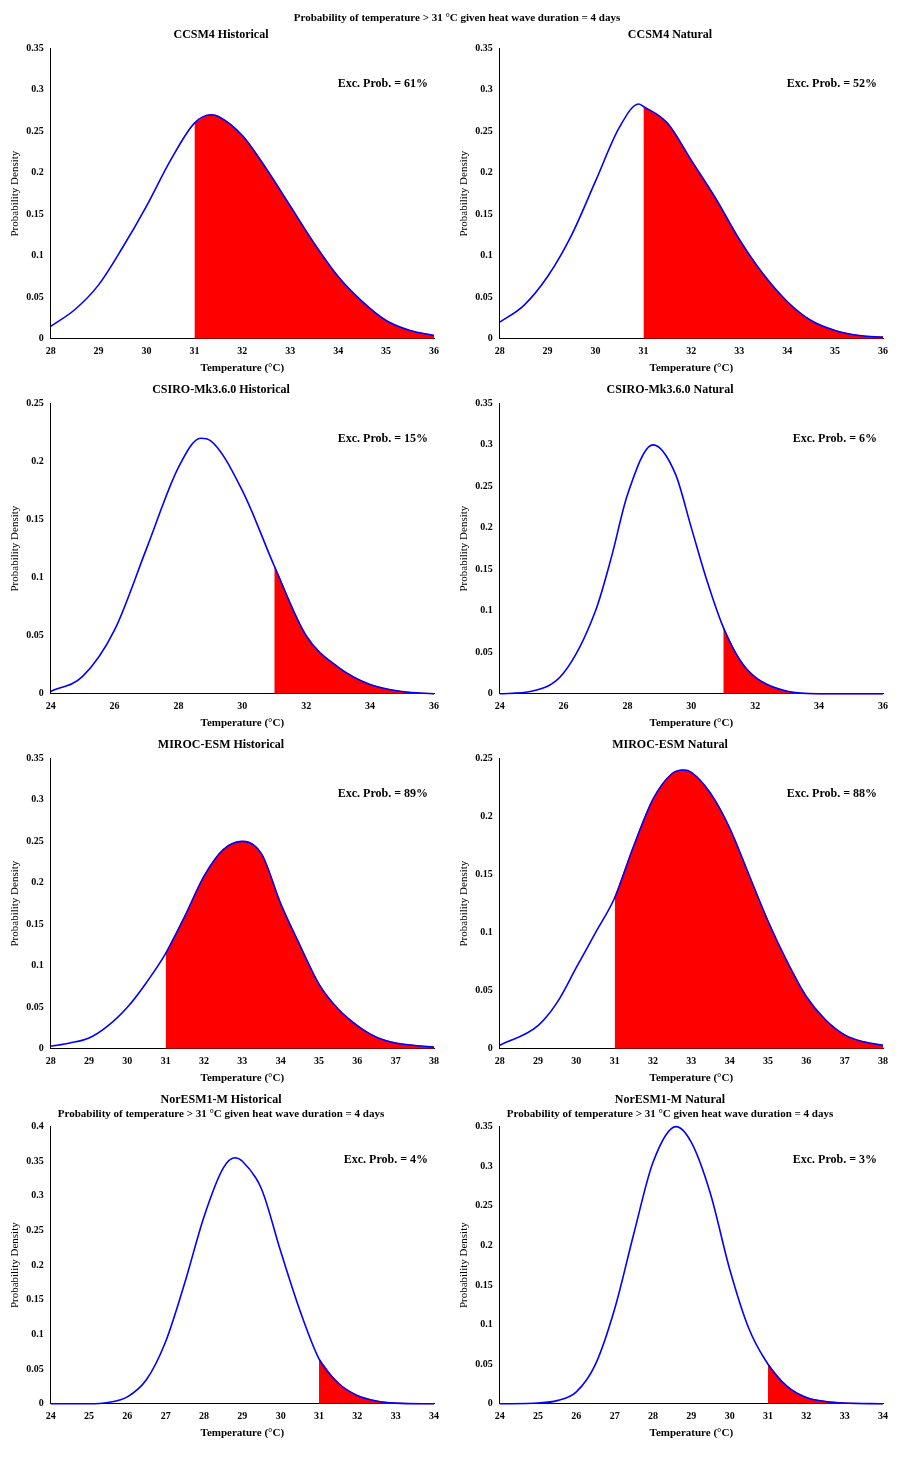 This screenshot has width=914, height=1464. Describe the element at coordinates (221, 34) in the screenshot. I see `chart-title: CCSM4 Historical` at that location.